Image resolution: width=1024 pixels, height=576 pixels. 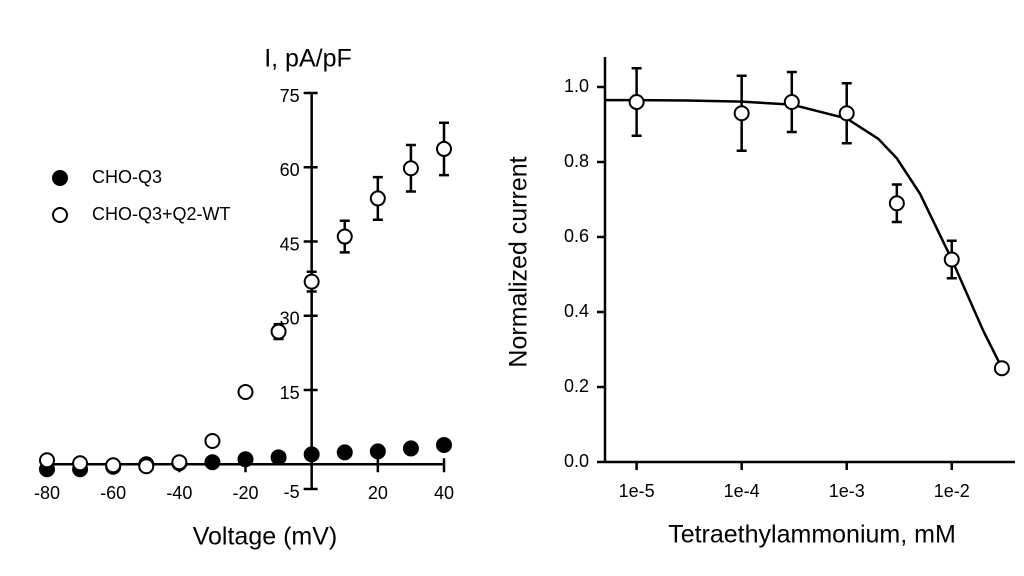 What do you see at coordinates (290, 319) in the screenshot?
I see `y-tick-label: 30` at bounding box center [290, 319].